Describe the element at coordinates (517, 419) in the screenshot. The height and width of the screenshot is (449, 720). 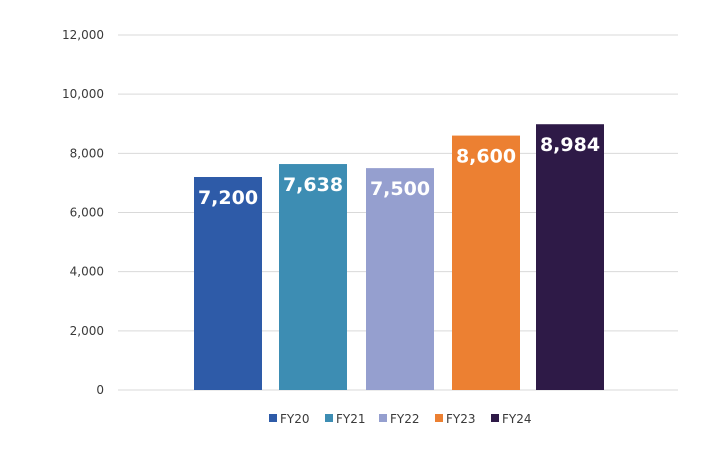
I see `legend-label: FY24` at that location.